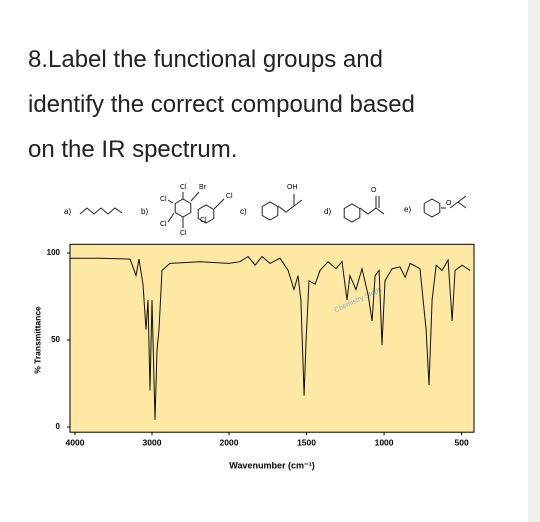  Describe the element at coordinates (271, 465) in the screenshot. I see `x-axis-title: Wavenumber (cm⁻¹)` at that location.